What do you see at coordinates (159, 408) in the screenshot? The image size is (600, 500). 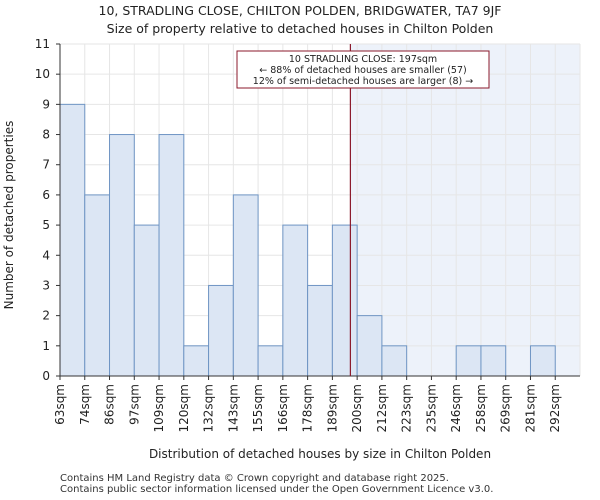 I see `x-tick-label: 109sqm` at bounding box center [159, 408].